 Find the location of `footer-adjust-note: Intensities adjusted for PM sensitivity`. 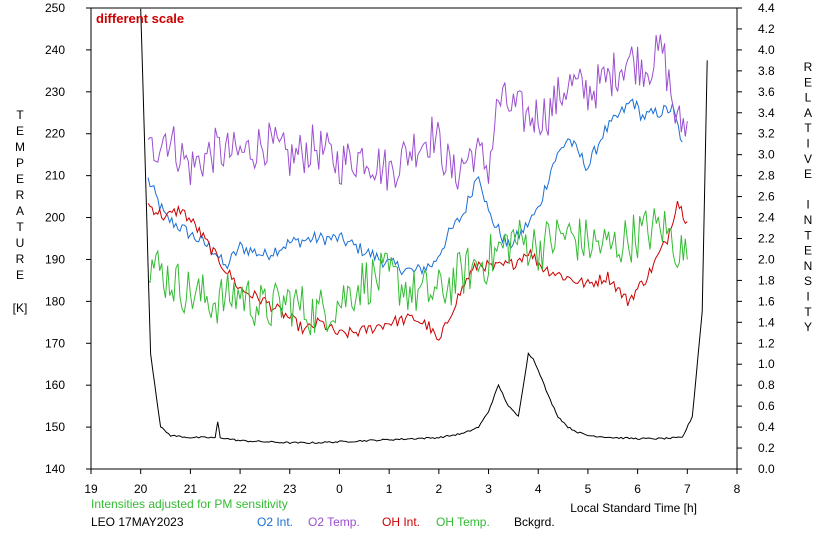

footer-adjust-note: Intensities adjusted for PM sensitivity is located at coordinates (189, 504).